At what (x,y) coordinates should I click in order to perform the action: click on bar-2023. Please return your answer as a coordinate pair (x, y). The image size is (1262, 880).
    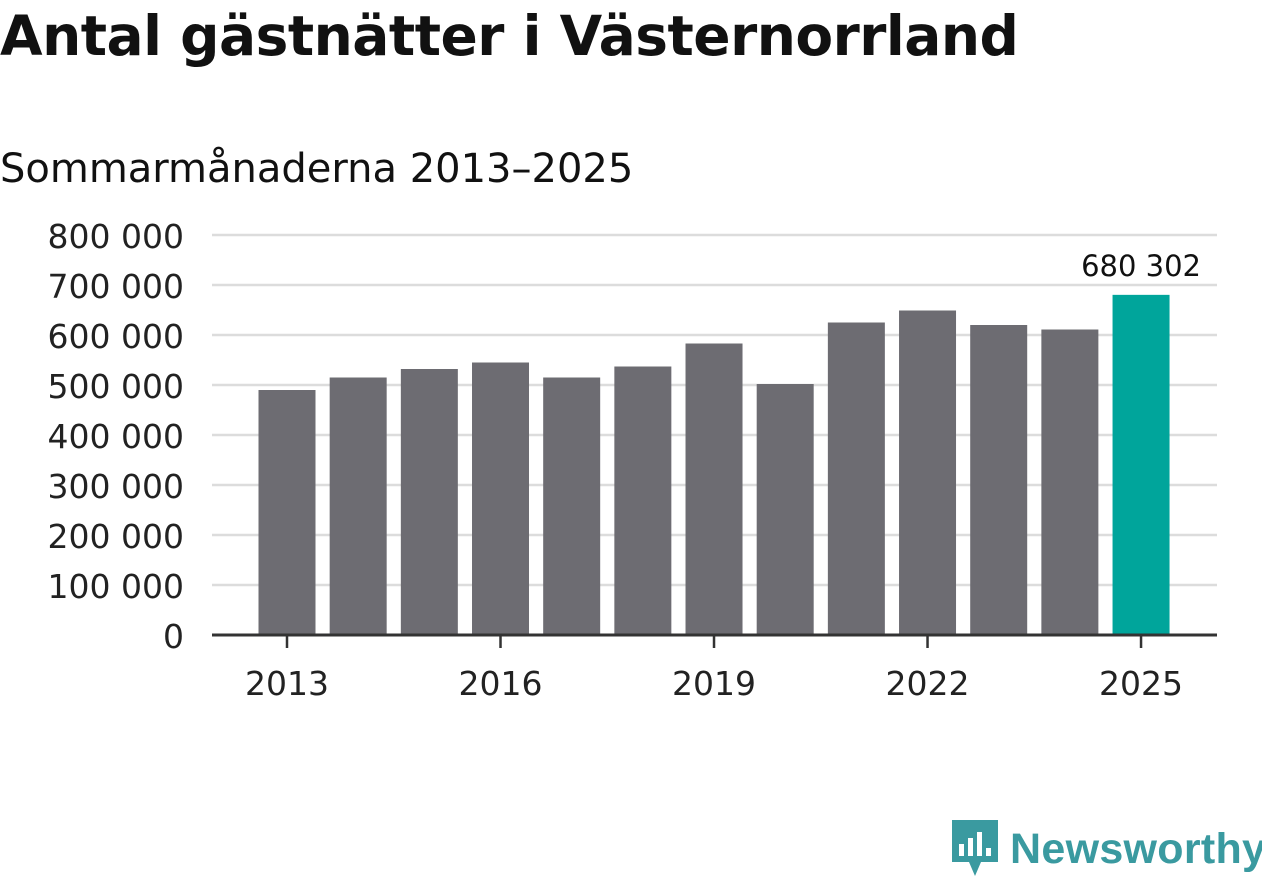
    Looking at the image, I should click on (999, 480).